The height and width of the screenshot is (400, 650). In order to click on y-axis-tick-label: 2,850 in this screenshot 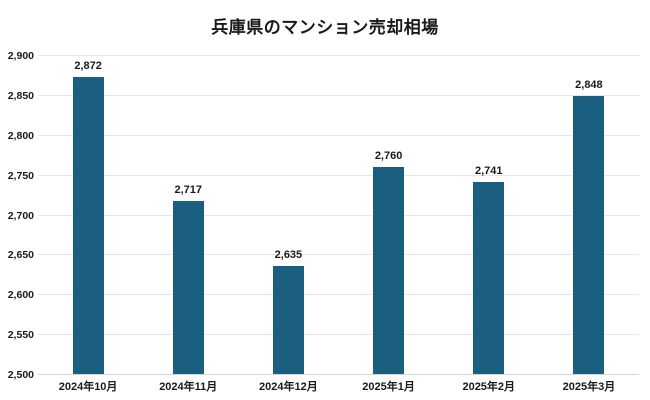, I will do `click(20, 95)`.